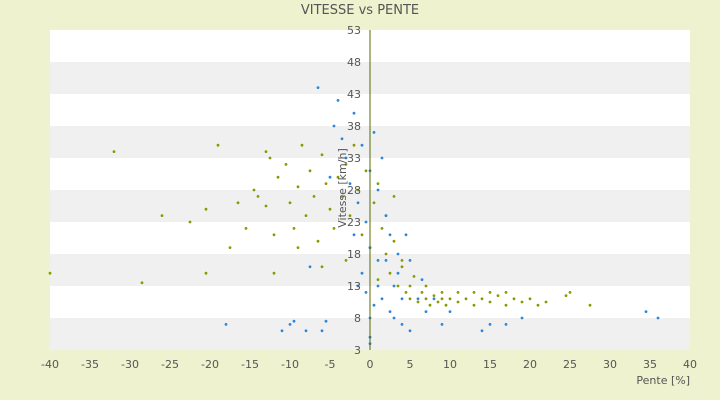 The height and width of the screenshot is (400, 720). Describe the element at coordinates (530, 364) in the screenshot. I see `x-tick-label: 20` at that location.